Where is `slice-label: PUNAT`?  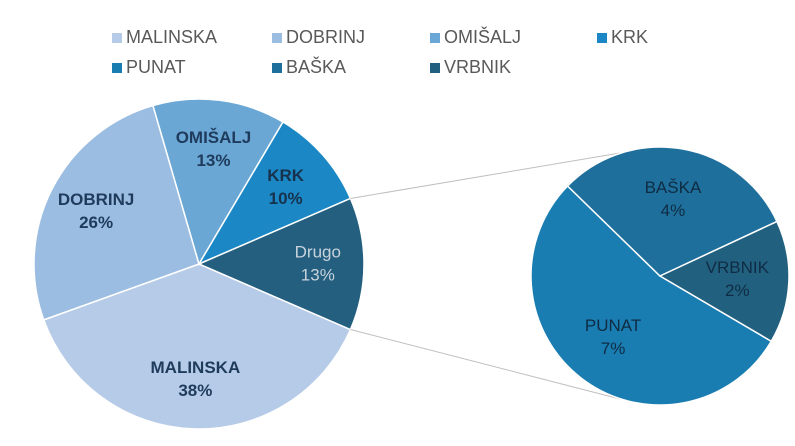 slice-label: PUNAT is located at coordinates (613, 325).